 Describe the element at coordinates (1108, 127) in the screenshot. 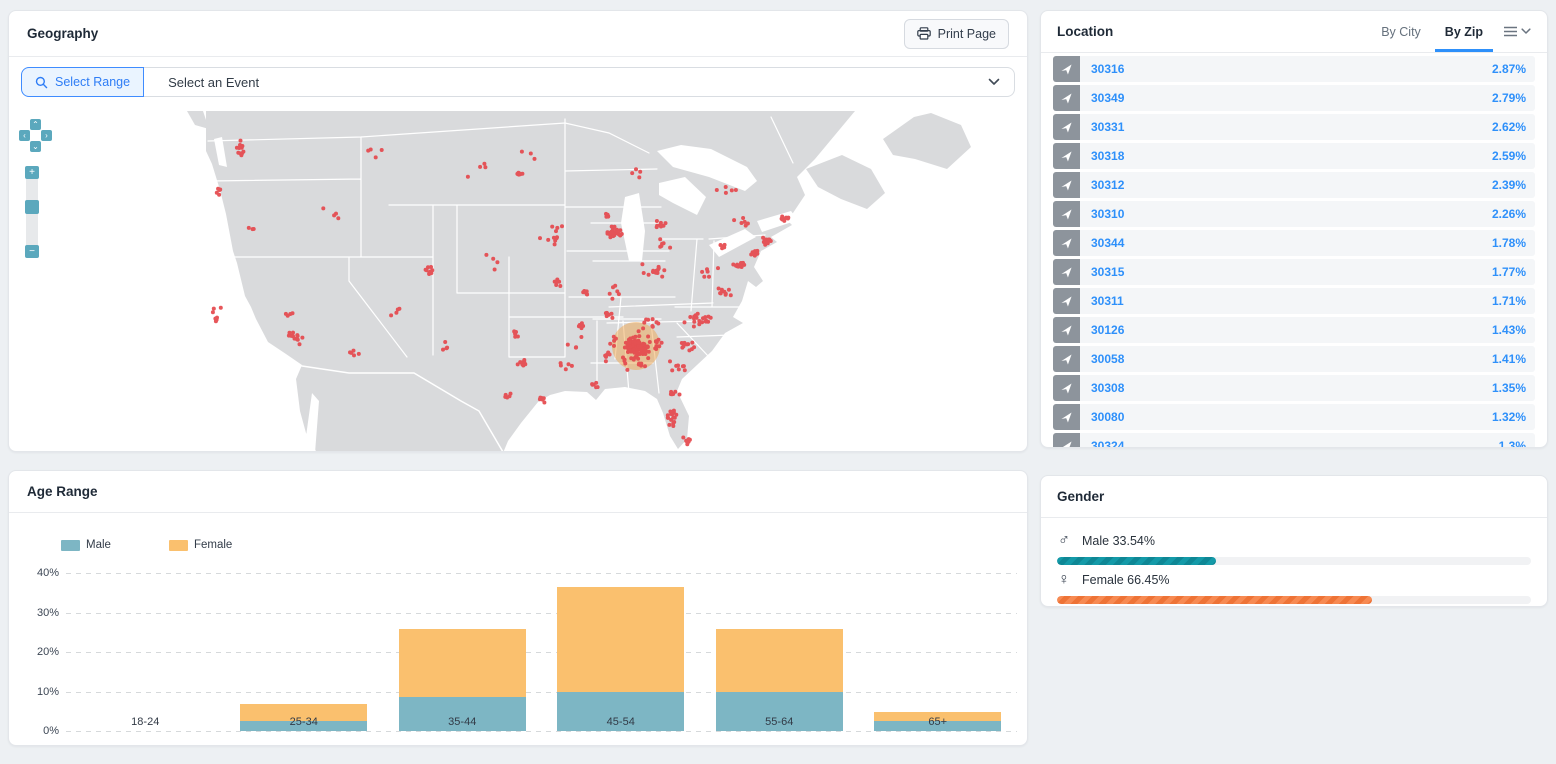

I see `zip-link: 30331` at that location.